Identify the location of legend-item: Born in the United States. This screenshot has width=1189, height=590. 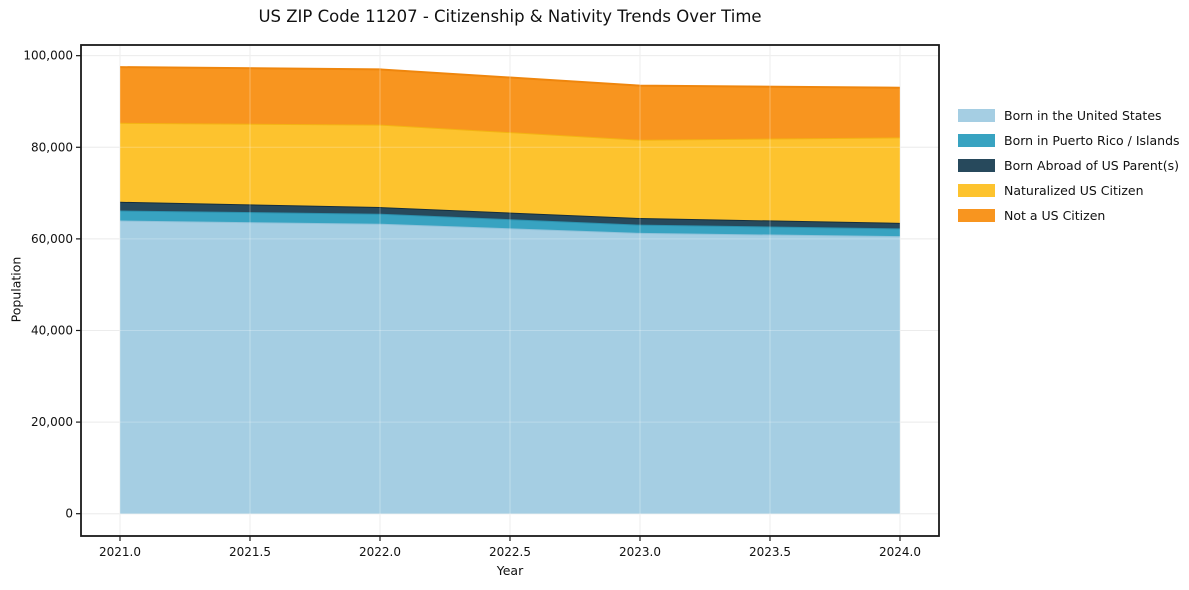
(1069, 115).